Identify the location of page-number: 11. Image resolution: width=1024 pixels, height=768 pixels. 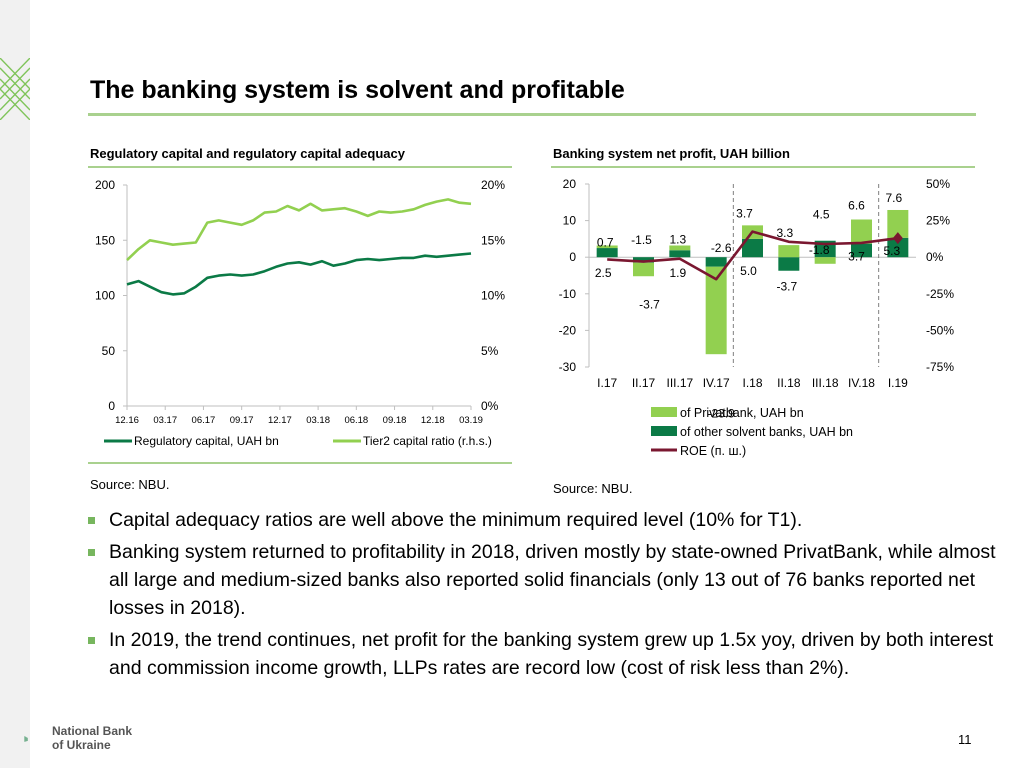
(965, 739).